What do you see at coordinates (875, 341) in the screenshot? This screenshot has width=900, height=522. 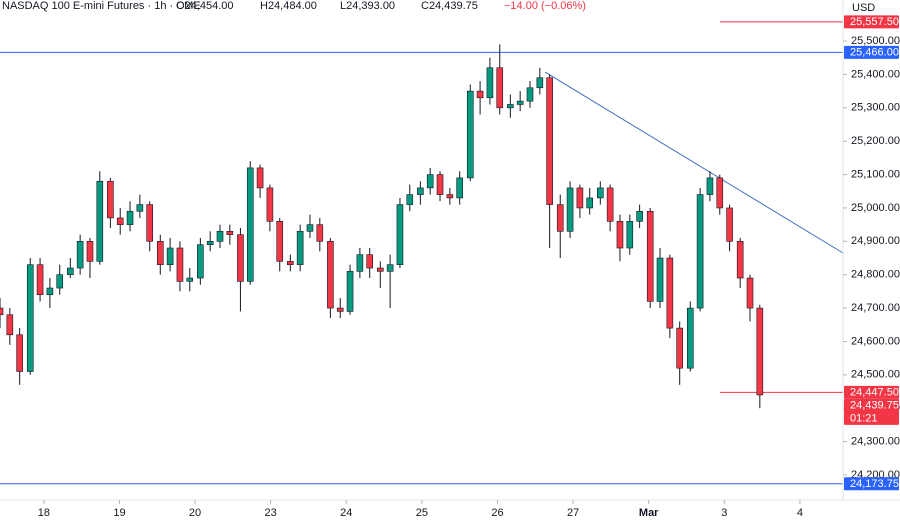 I see `y-tick-label: 24,600.00` at bounding box center [875, 341].